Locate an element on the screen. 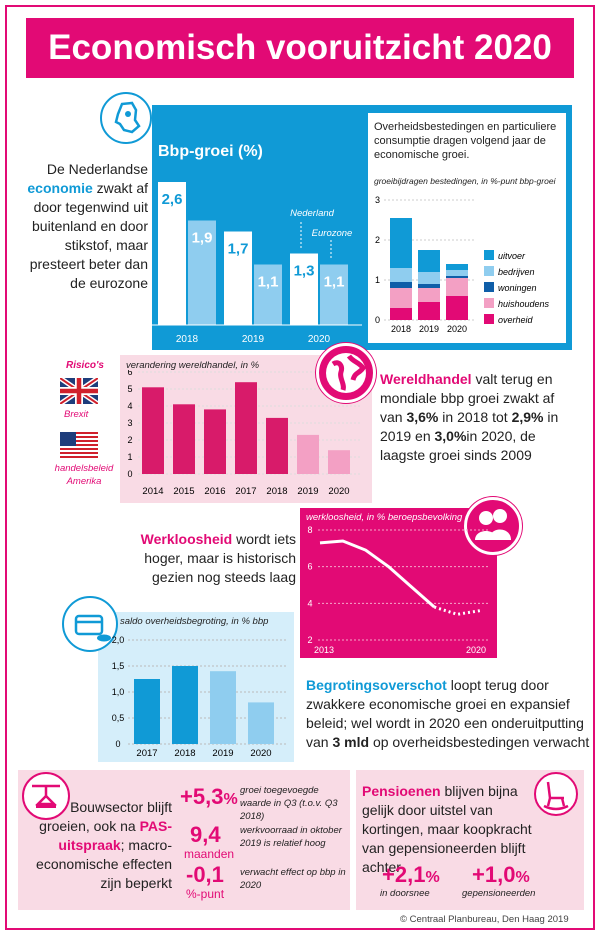 The width and height of the screenshot is (600, 935). legend-label-overheid: overheid is located at coordinates (516, 320).